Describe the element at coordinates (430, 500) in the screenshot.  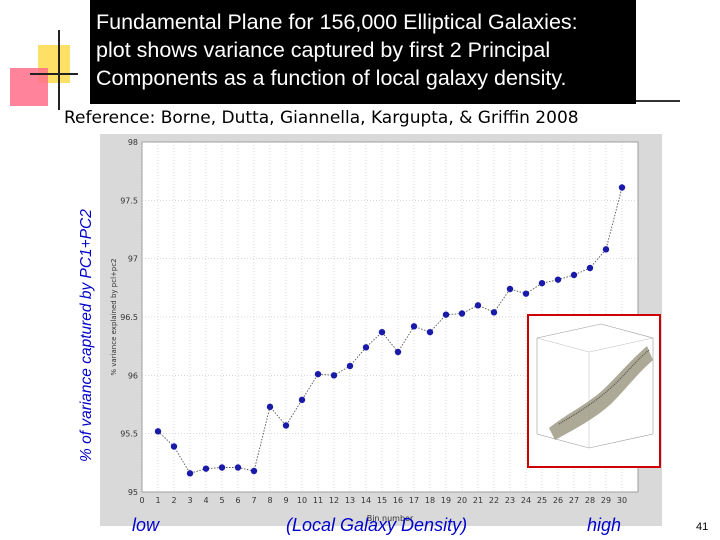
I see `x-tick-label: 18` at that location.